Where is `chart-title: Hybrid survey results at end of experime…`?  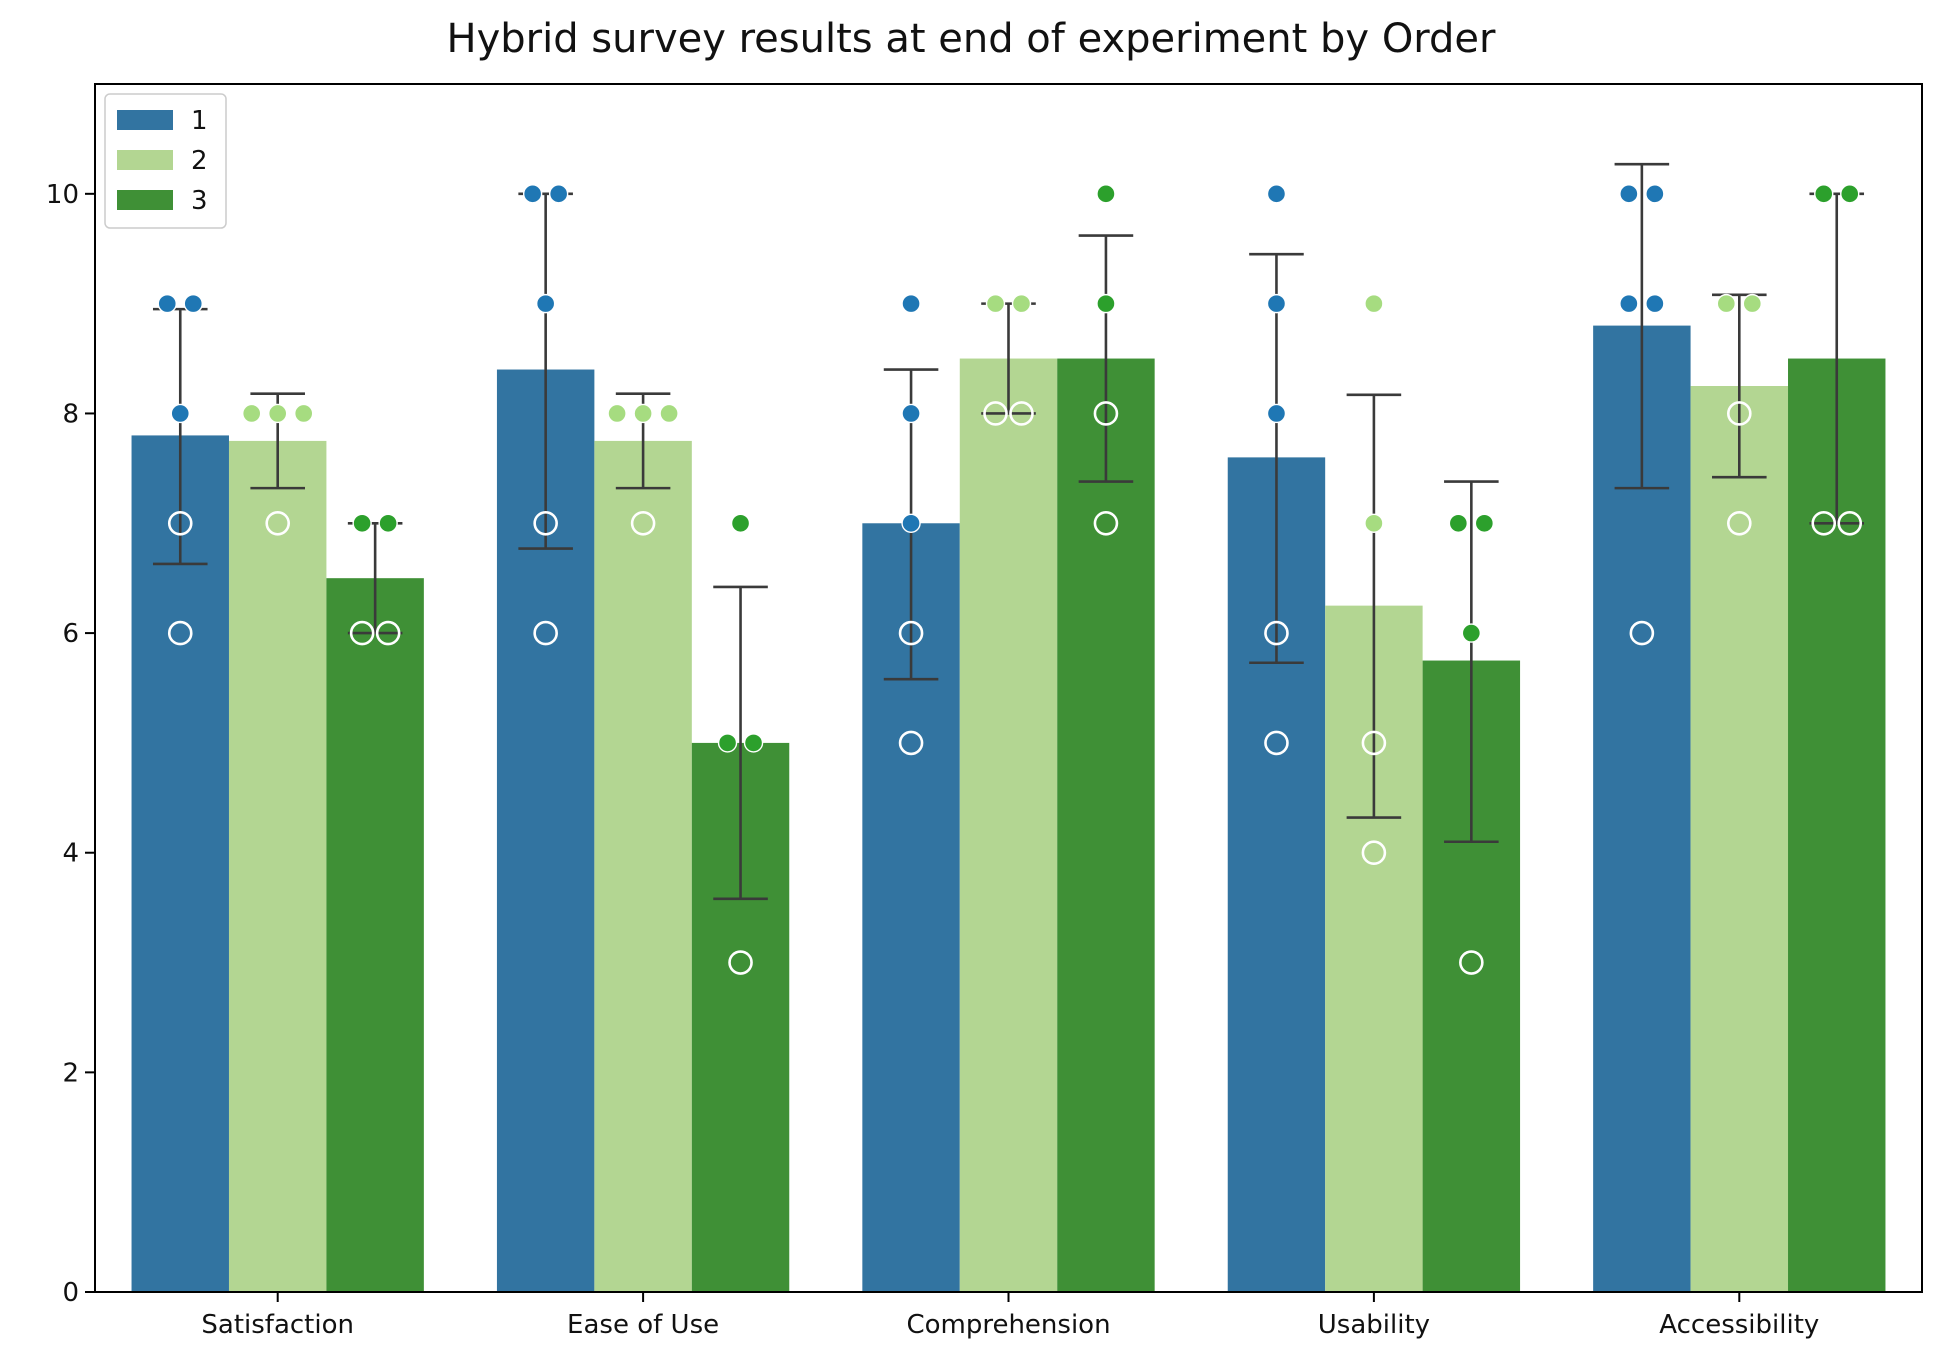
chart-title: Hybrid survey results at end of experime… is located at coordinates (972, 39).